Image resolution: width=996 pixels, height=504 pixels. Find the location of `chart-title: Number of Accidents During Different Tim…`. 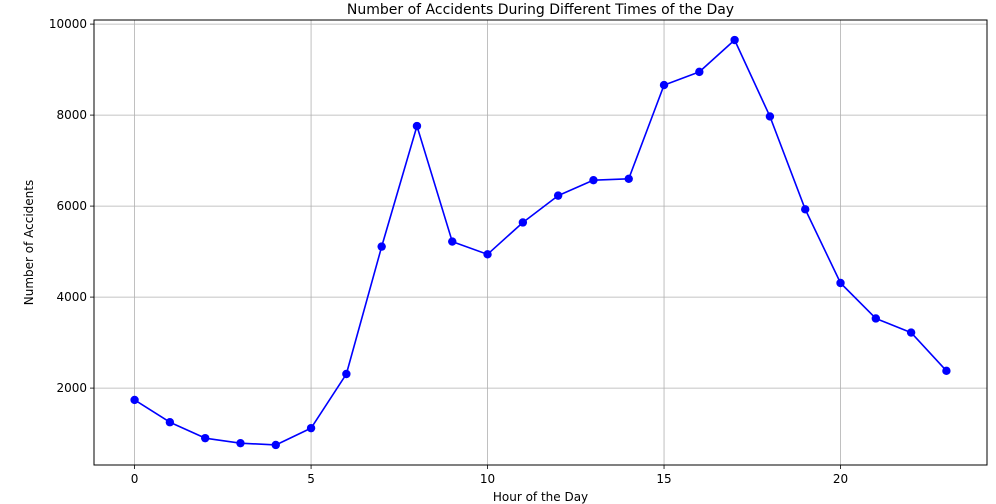

chart-title: Number of Accidents During Different Tim… is located at coordinates (540, 10).